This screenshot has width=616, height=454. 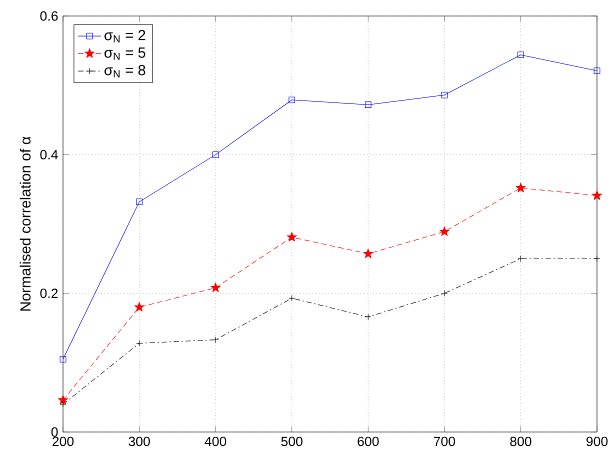 What do you see at coordinates (125, 36) in the screenshot?
I see `legend-label: σ$_{N}$ = 2` at bounding box center [125, 36].